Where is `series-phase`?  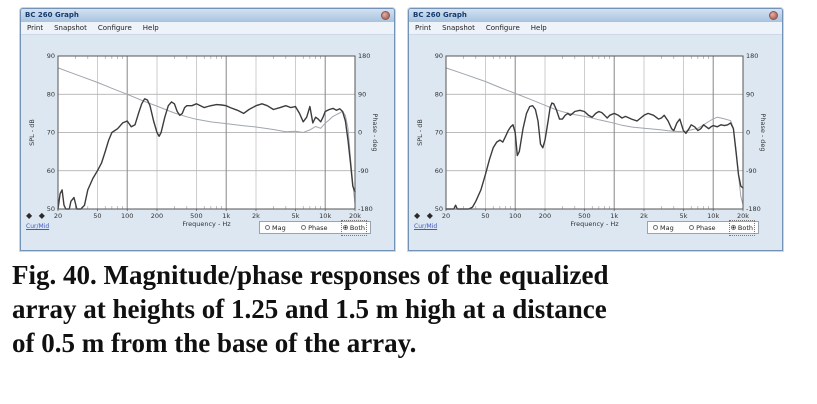
series-phase is located at coordinates (594, 136).